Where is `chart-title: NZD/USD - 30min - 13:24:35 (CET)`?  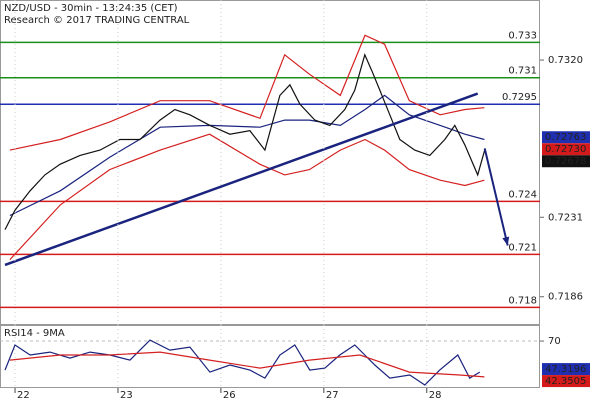 chart-title: NZD/USD - 30min - 13:24:35 (CET) is located at coordinates (91, 8).